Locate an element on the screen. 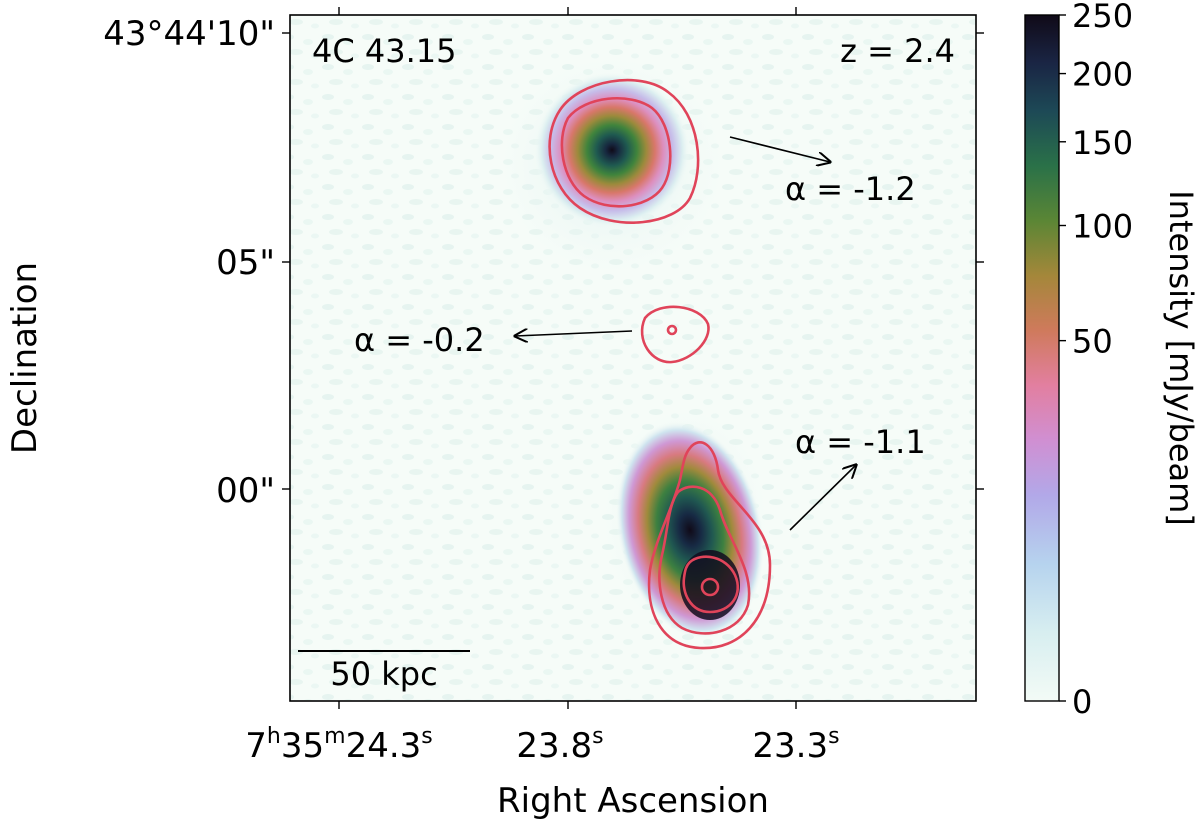 The height and width of the screenshot is (828, 1200). south-contour-mid is located at coordinates (704, 560).